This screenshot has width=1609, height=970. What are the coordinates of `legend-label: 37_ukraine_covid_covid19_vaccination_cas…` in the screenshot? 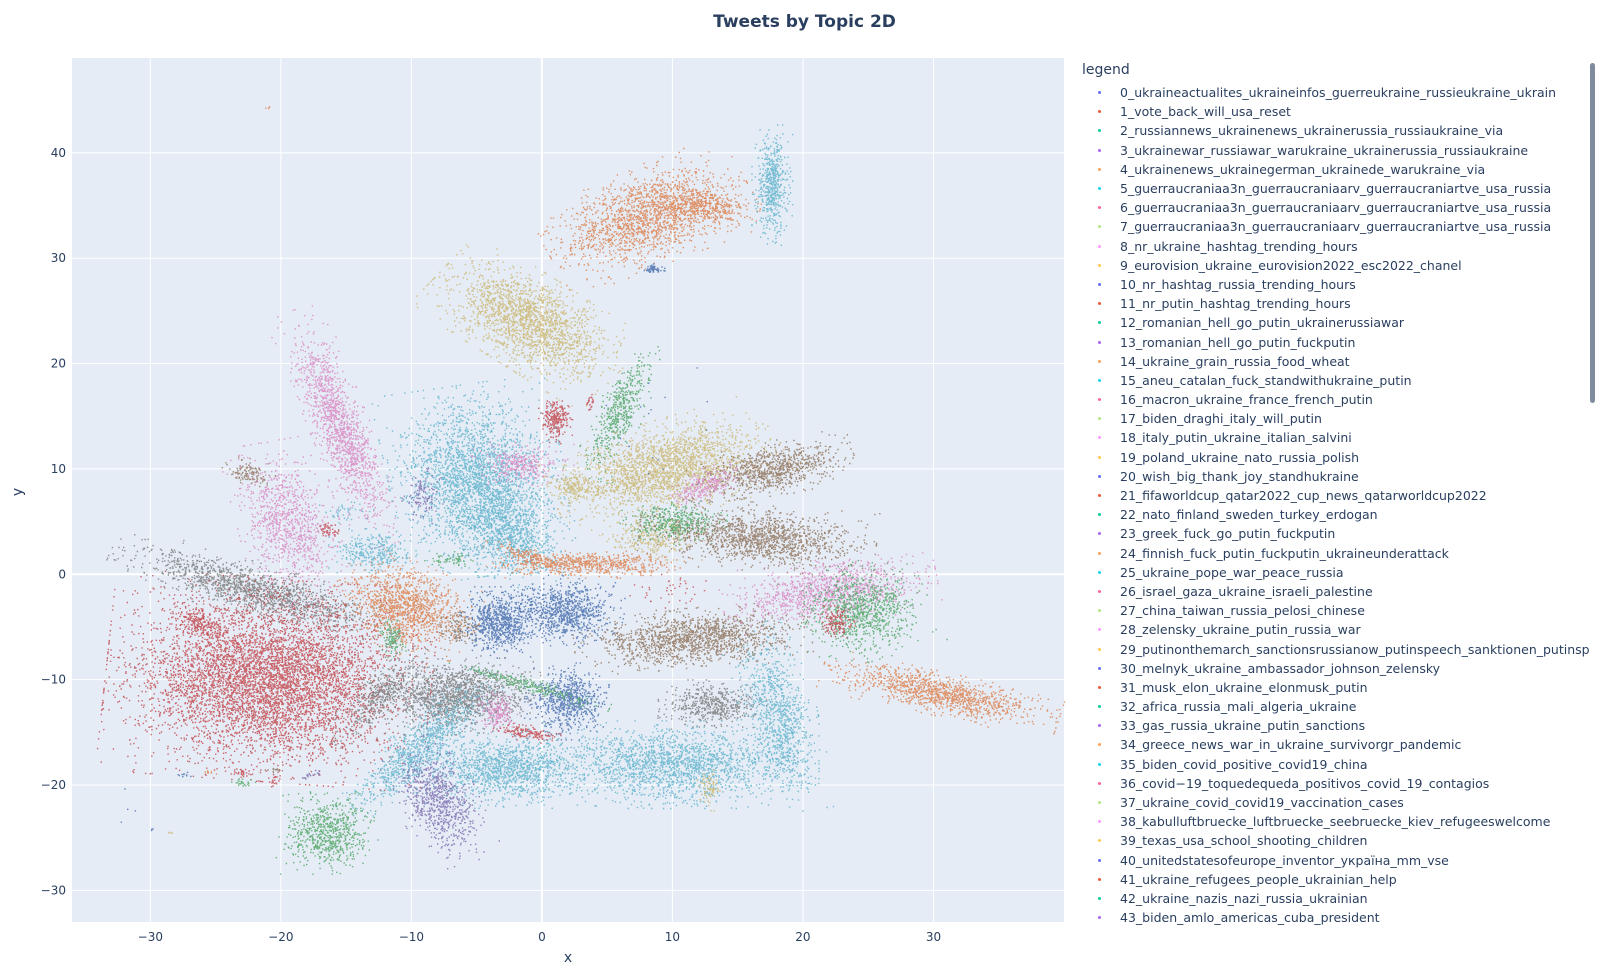 It's located at (1262, 803).